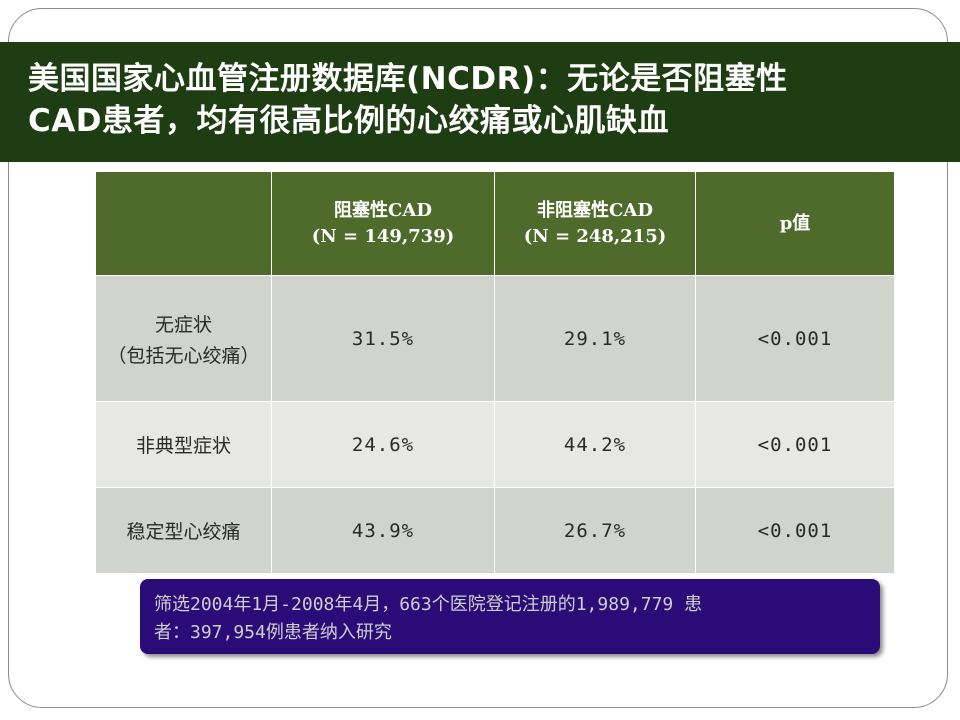  Describe the element at coordinates (383, 236) in the screenshot. I see `header-obstructive-n: (N = 149,739)` at that location.